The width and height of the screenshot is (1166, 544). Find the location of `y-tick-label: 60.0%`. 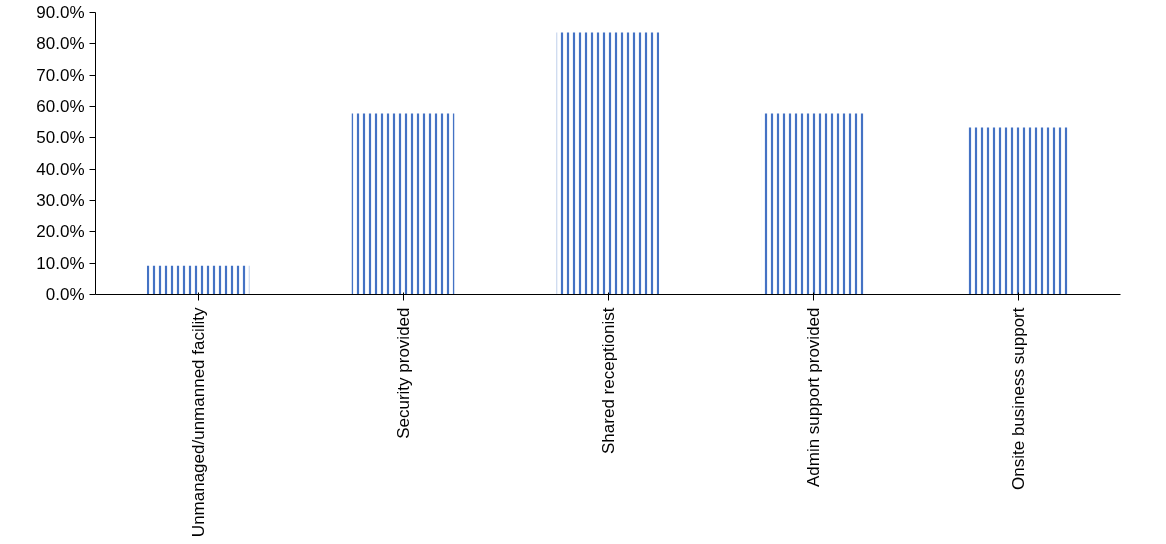

y-tick-label: 60.0% is located at coordinates (60, 106).